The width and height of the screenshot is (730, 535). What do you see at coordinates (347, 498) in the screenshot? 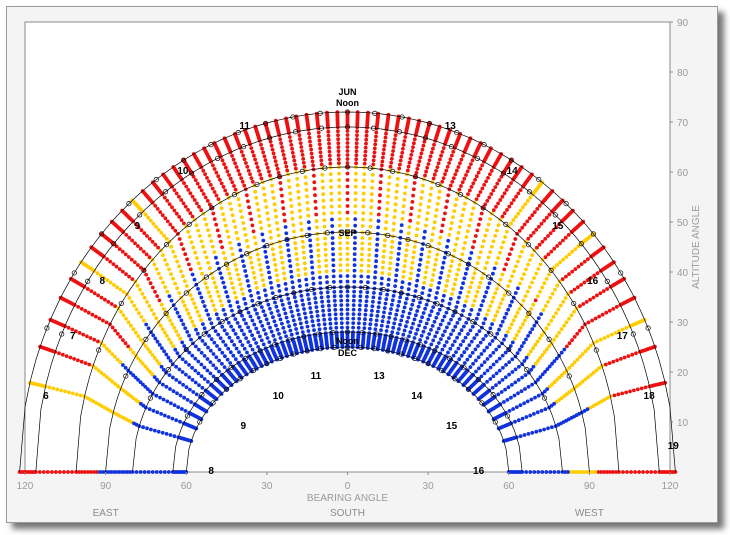
I see `x-axis-title: BEARING ANGLE` at bounding box center [347, 498].